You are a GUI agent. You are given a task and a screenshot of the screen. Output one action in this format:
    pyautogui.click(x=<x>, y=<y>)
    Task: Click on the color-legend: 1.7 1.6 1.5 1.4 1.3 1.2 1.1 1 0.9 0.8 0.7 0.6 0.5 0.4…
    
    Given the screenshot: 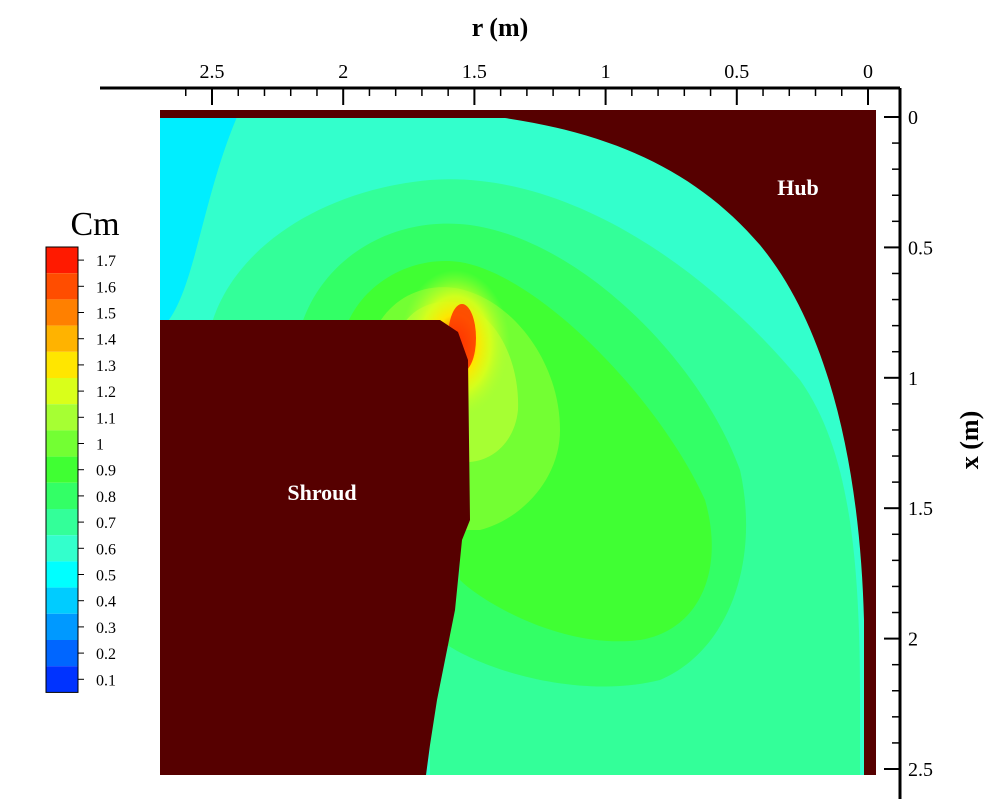 What is the action you would take?
    pyautogui.click(x=80, y=469)
    